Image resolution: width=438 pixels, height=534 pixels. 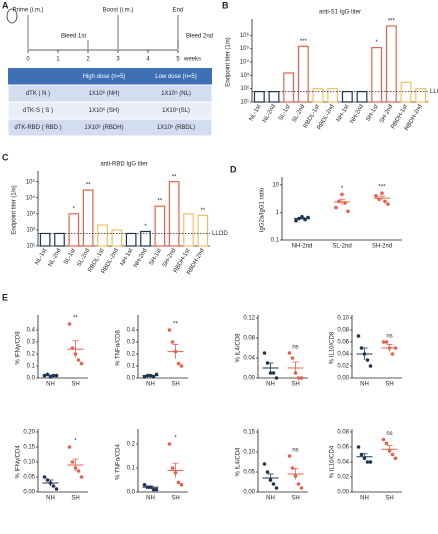 What do you see at coordinates (31, 343) in the screenshot?
I see `y-tick-label: 0.3` at bounding box center [31, 343].